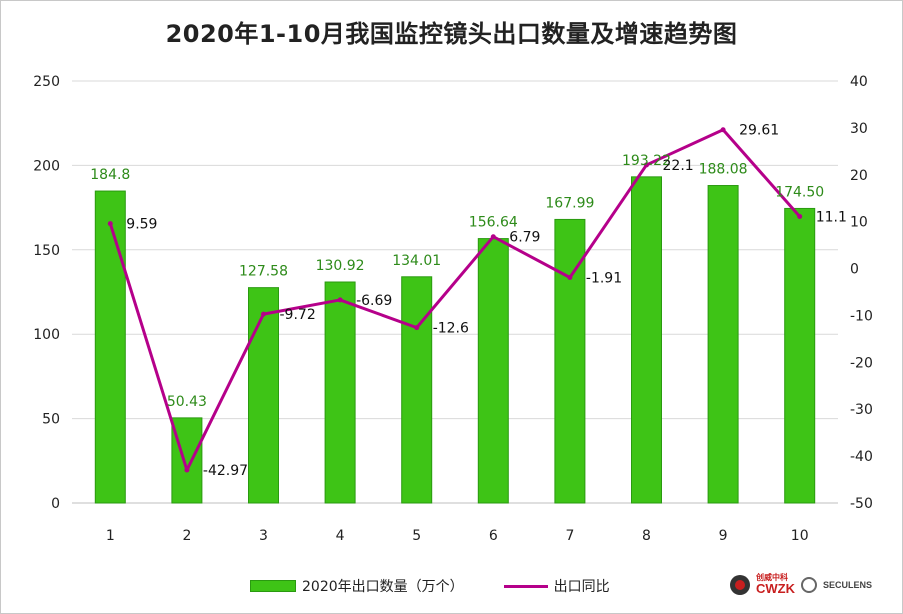 Image resolution: width=903 pixels, height=614 pixels. Describe the element at coordinates (263, 272) in the screenshot. I see `bar-data-label: 127.58` at that location.